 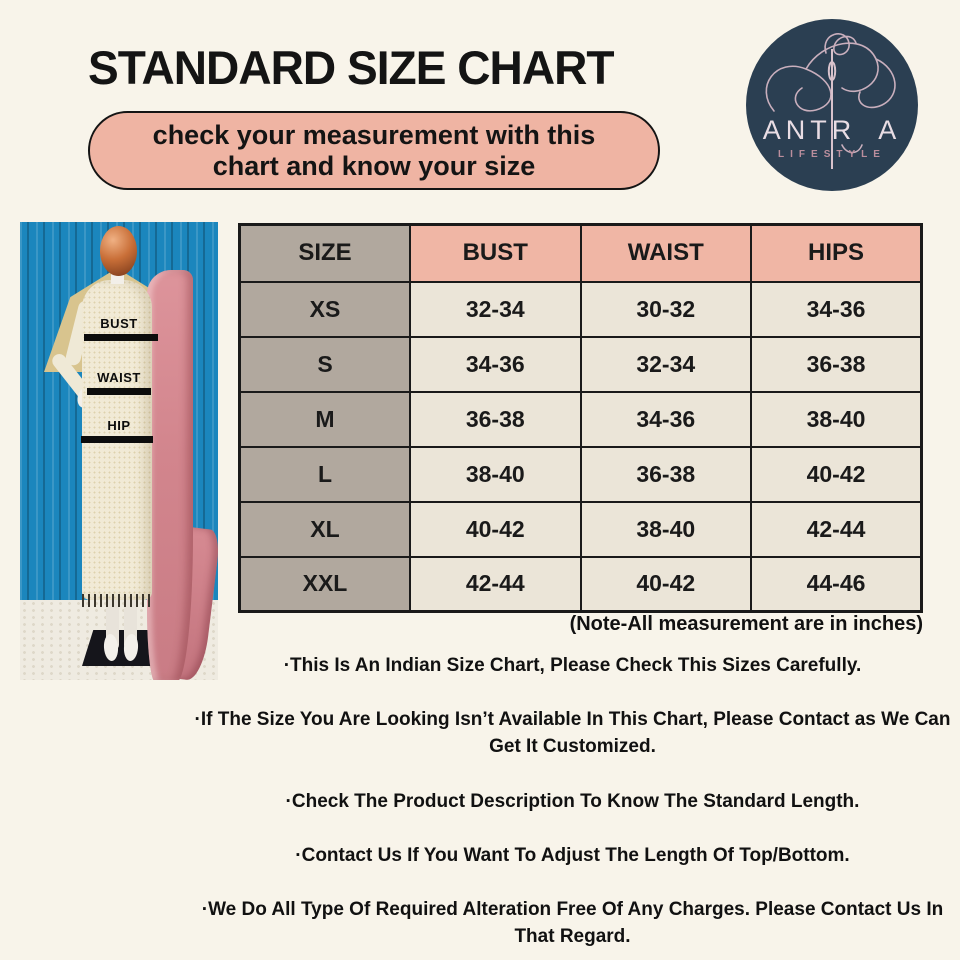 I want to click on size-cell: M, so click(x=324, y=419).